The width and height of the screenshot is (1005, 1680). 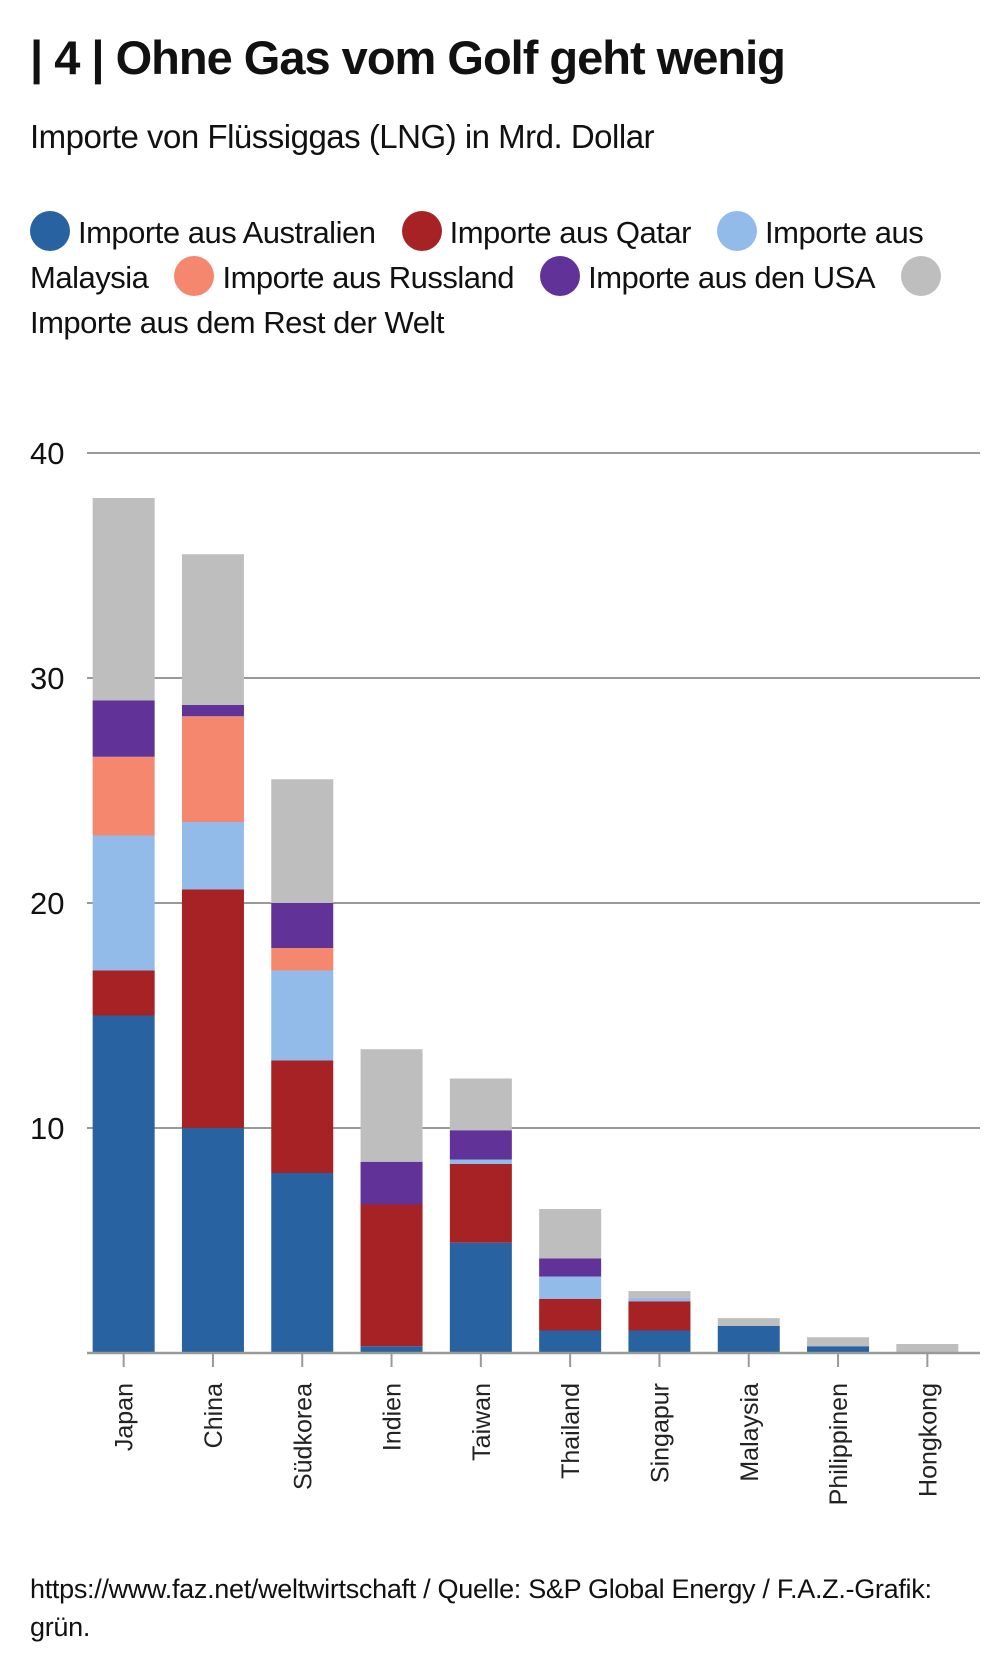 I want to click on x-tick-label: Philippinen, so click(x=839, y=1444).